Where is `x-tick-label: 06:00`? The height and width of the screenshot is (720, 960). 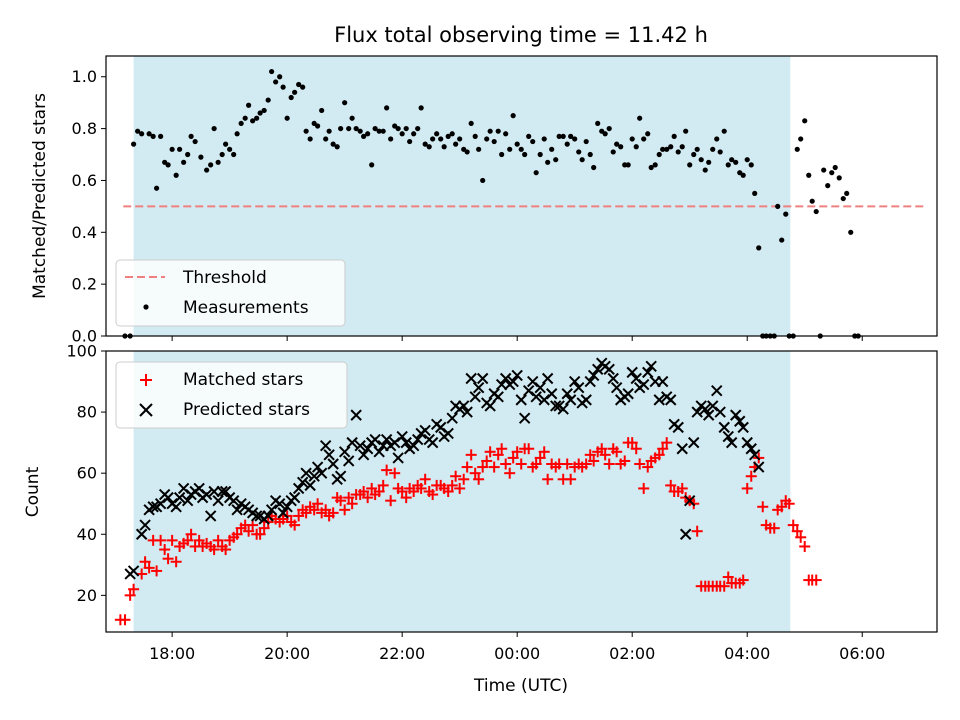 x-tick-label: 06:00 is located at coordinates (862, 653).